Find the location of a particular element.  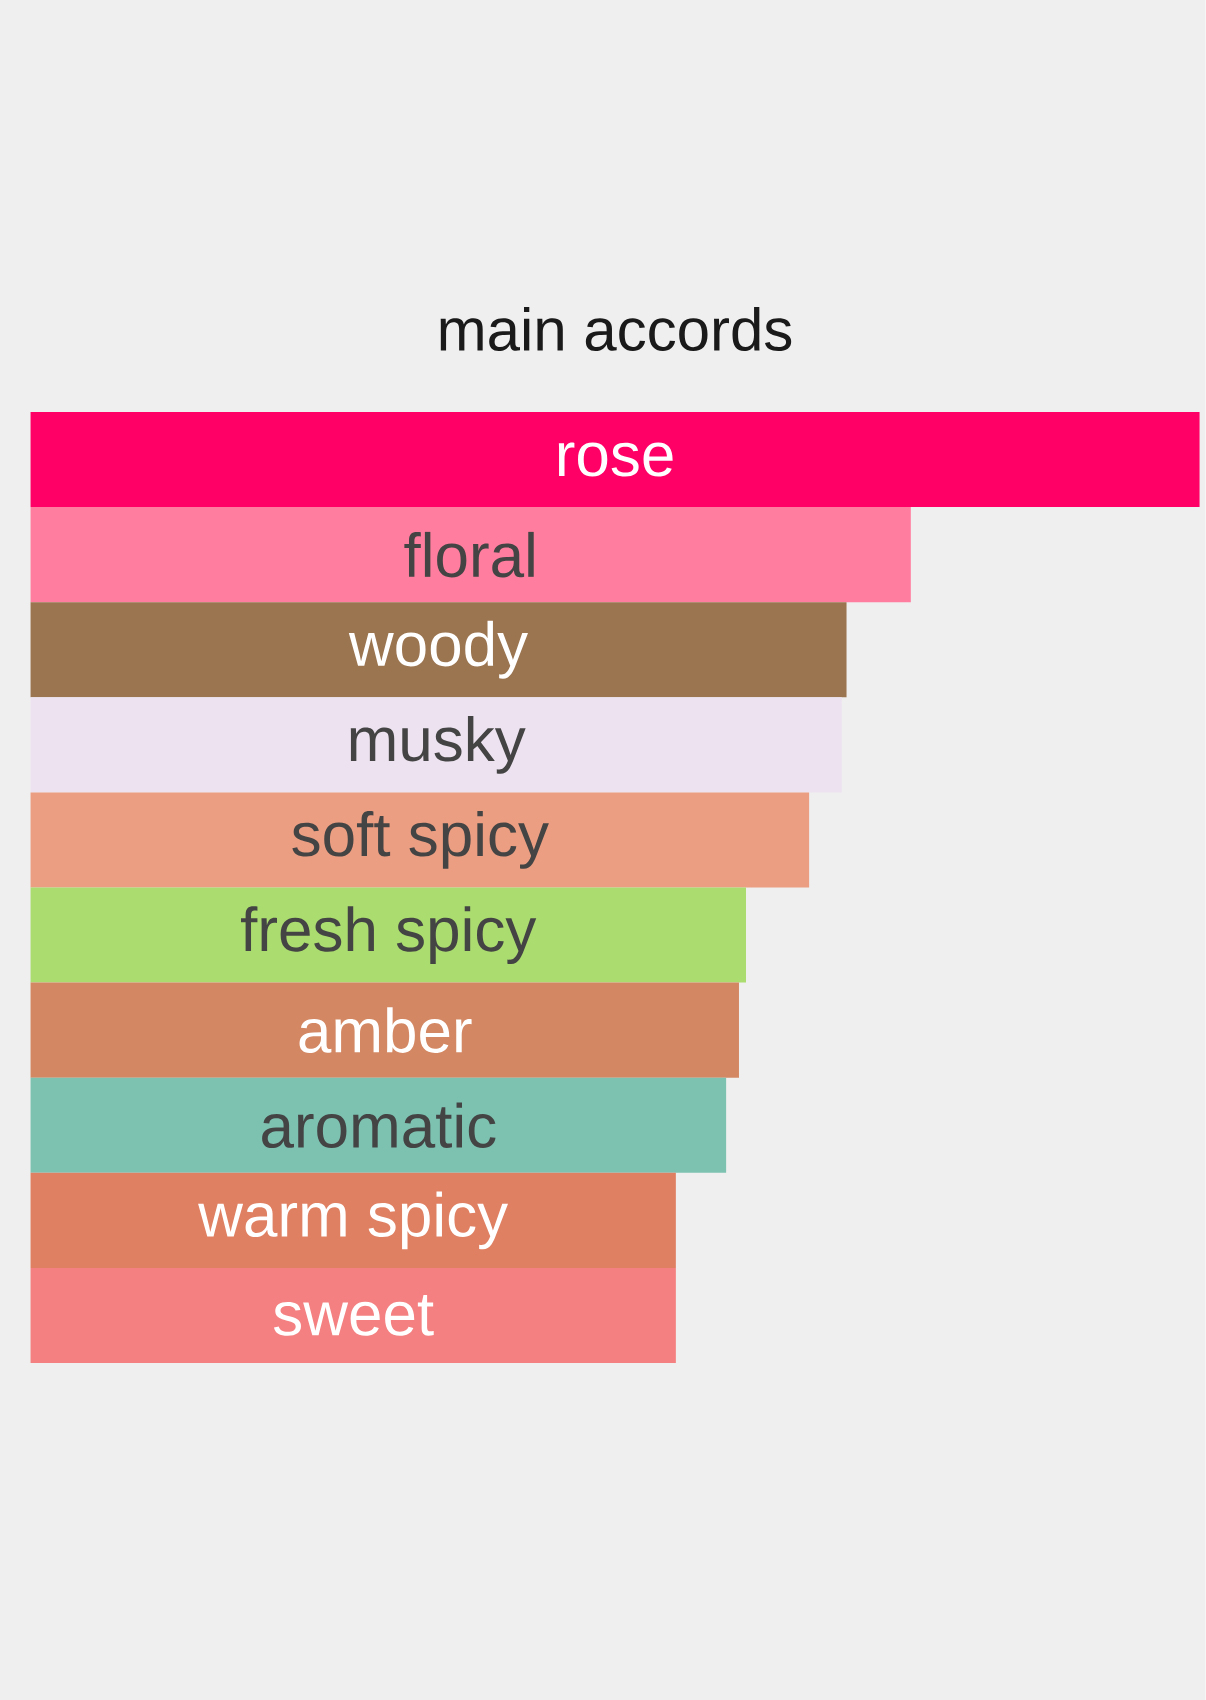

y-tick-label: aromatic is located at coordinates (379, 1125).